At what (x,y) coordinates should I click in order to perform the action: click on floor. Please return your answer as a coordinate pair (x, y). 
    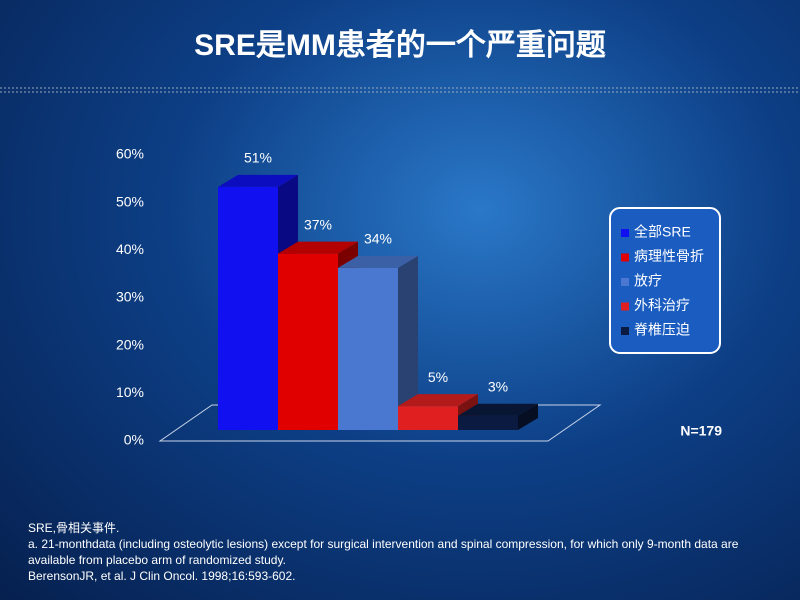
    Looking at the image, I should click on (380, 423).